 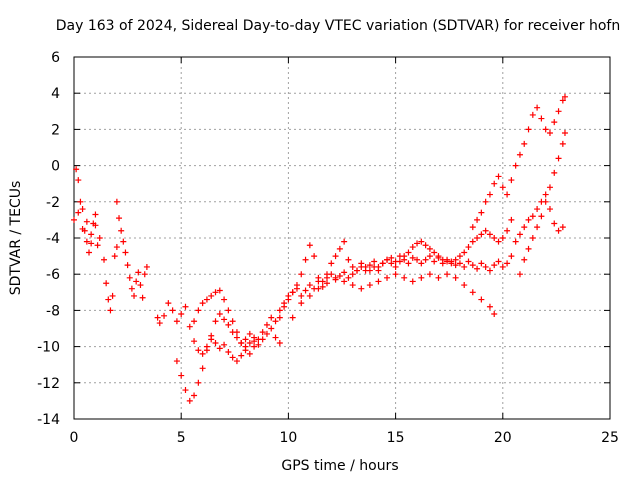 I want to click on y-axis-label: SDTVAR / TECUs, so click(x=16, y=238).